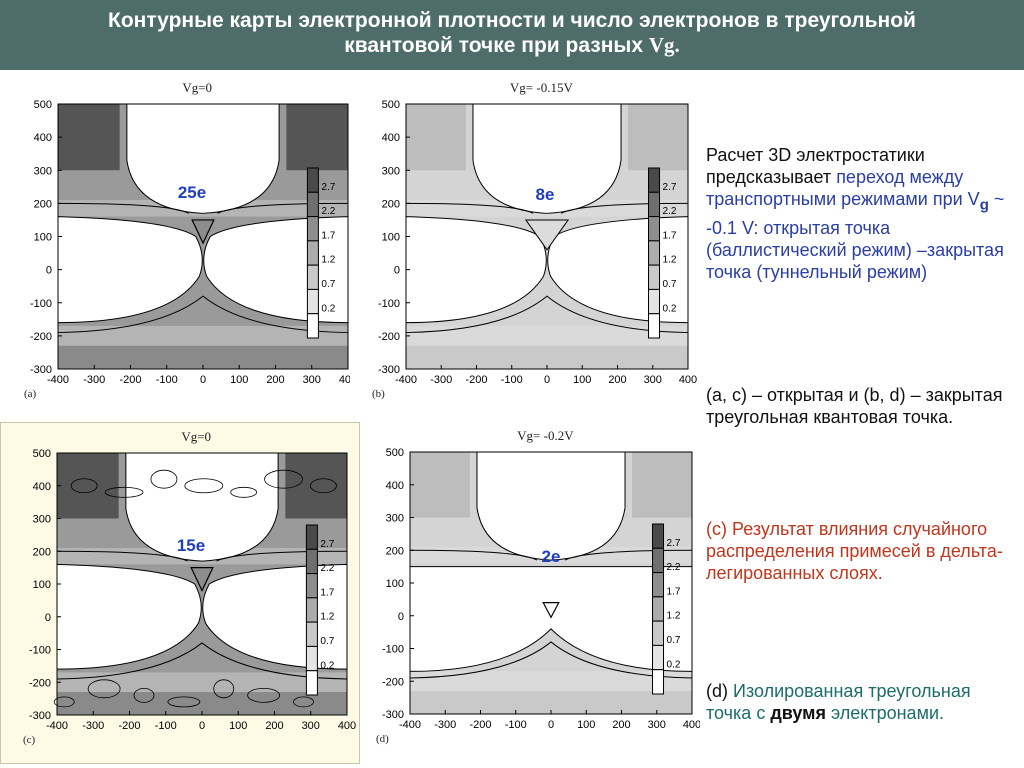  Describe the element at coordinates (382, 739) in the screenshot. I see `panel-letter: (d)` at that location.